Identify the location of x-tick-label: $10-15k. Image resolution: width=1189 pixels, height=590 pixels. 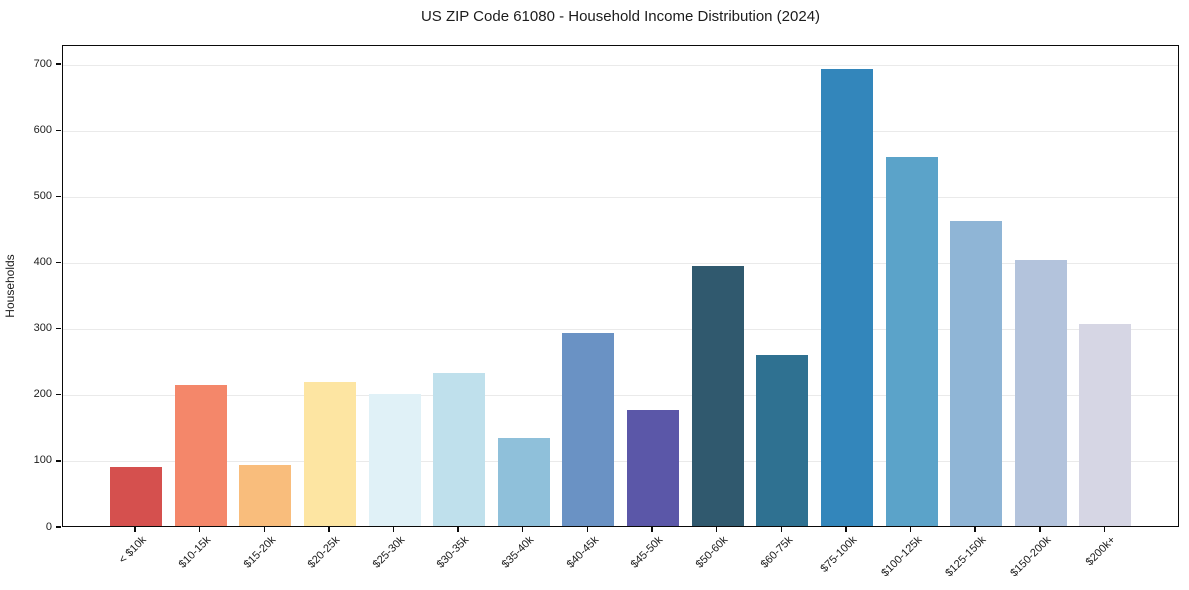
(195, 552).